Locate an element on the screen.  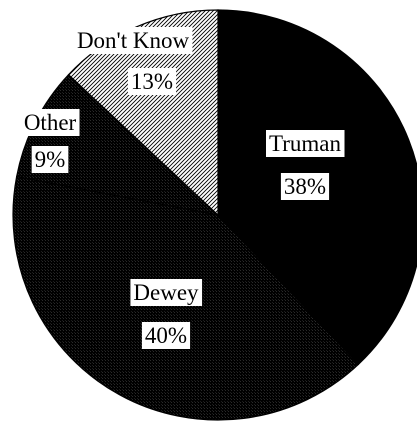
slice-label-bg-dewey-pct is located at coordinates (166, 335).